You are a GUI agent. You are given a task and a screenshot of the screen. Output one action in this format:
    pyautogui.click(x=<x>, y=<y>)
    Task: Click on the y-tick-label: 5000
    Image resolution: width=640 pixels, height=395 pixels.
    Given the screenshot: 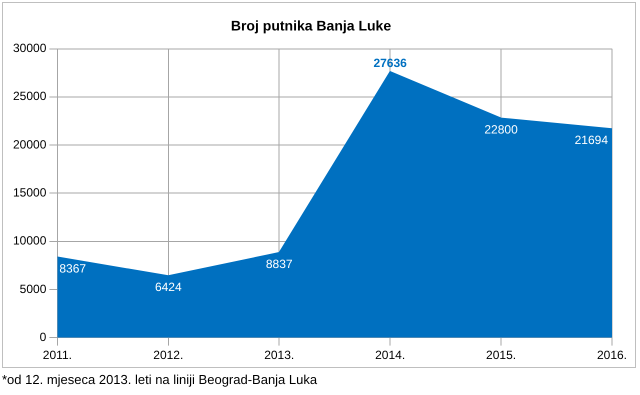 What is the action you would take?
    pyautogui.click(x=33, y=289)
    